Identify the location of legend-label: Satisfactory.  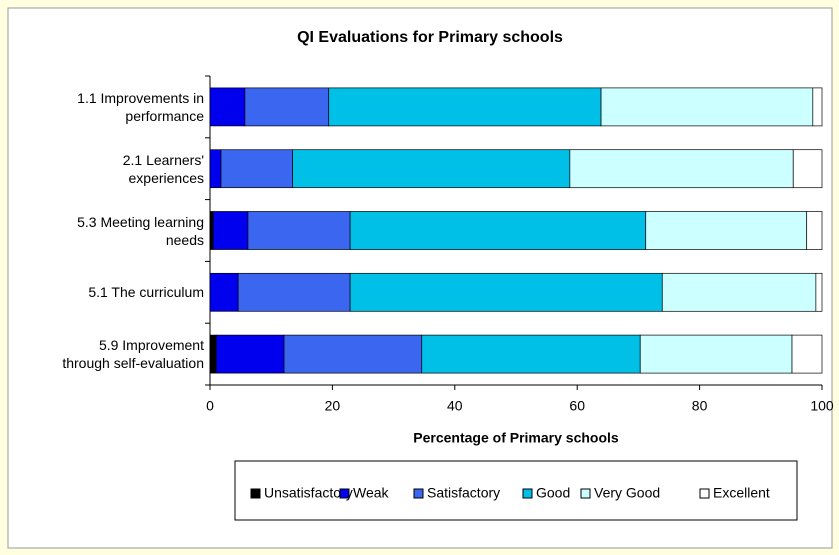
(463, 493).